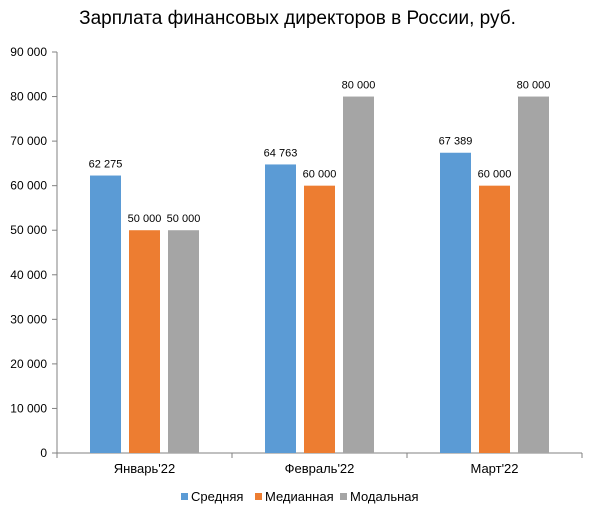 The height and width of the screenshot is (525, 595). What do you see at coordinates (145, 468) in the screenshot?
I see `x-tick-label: Январь'22` at bounding box center [145, 468].